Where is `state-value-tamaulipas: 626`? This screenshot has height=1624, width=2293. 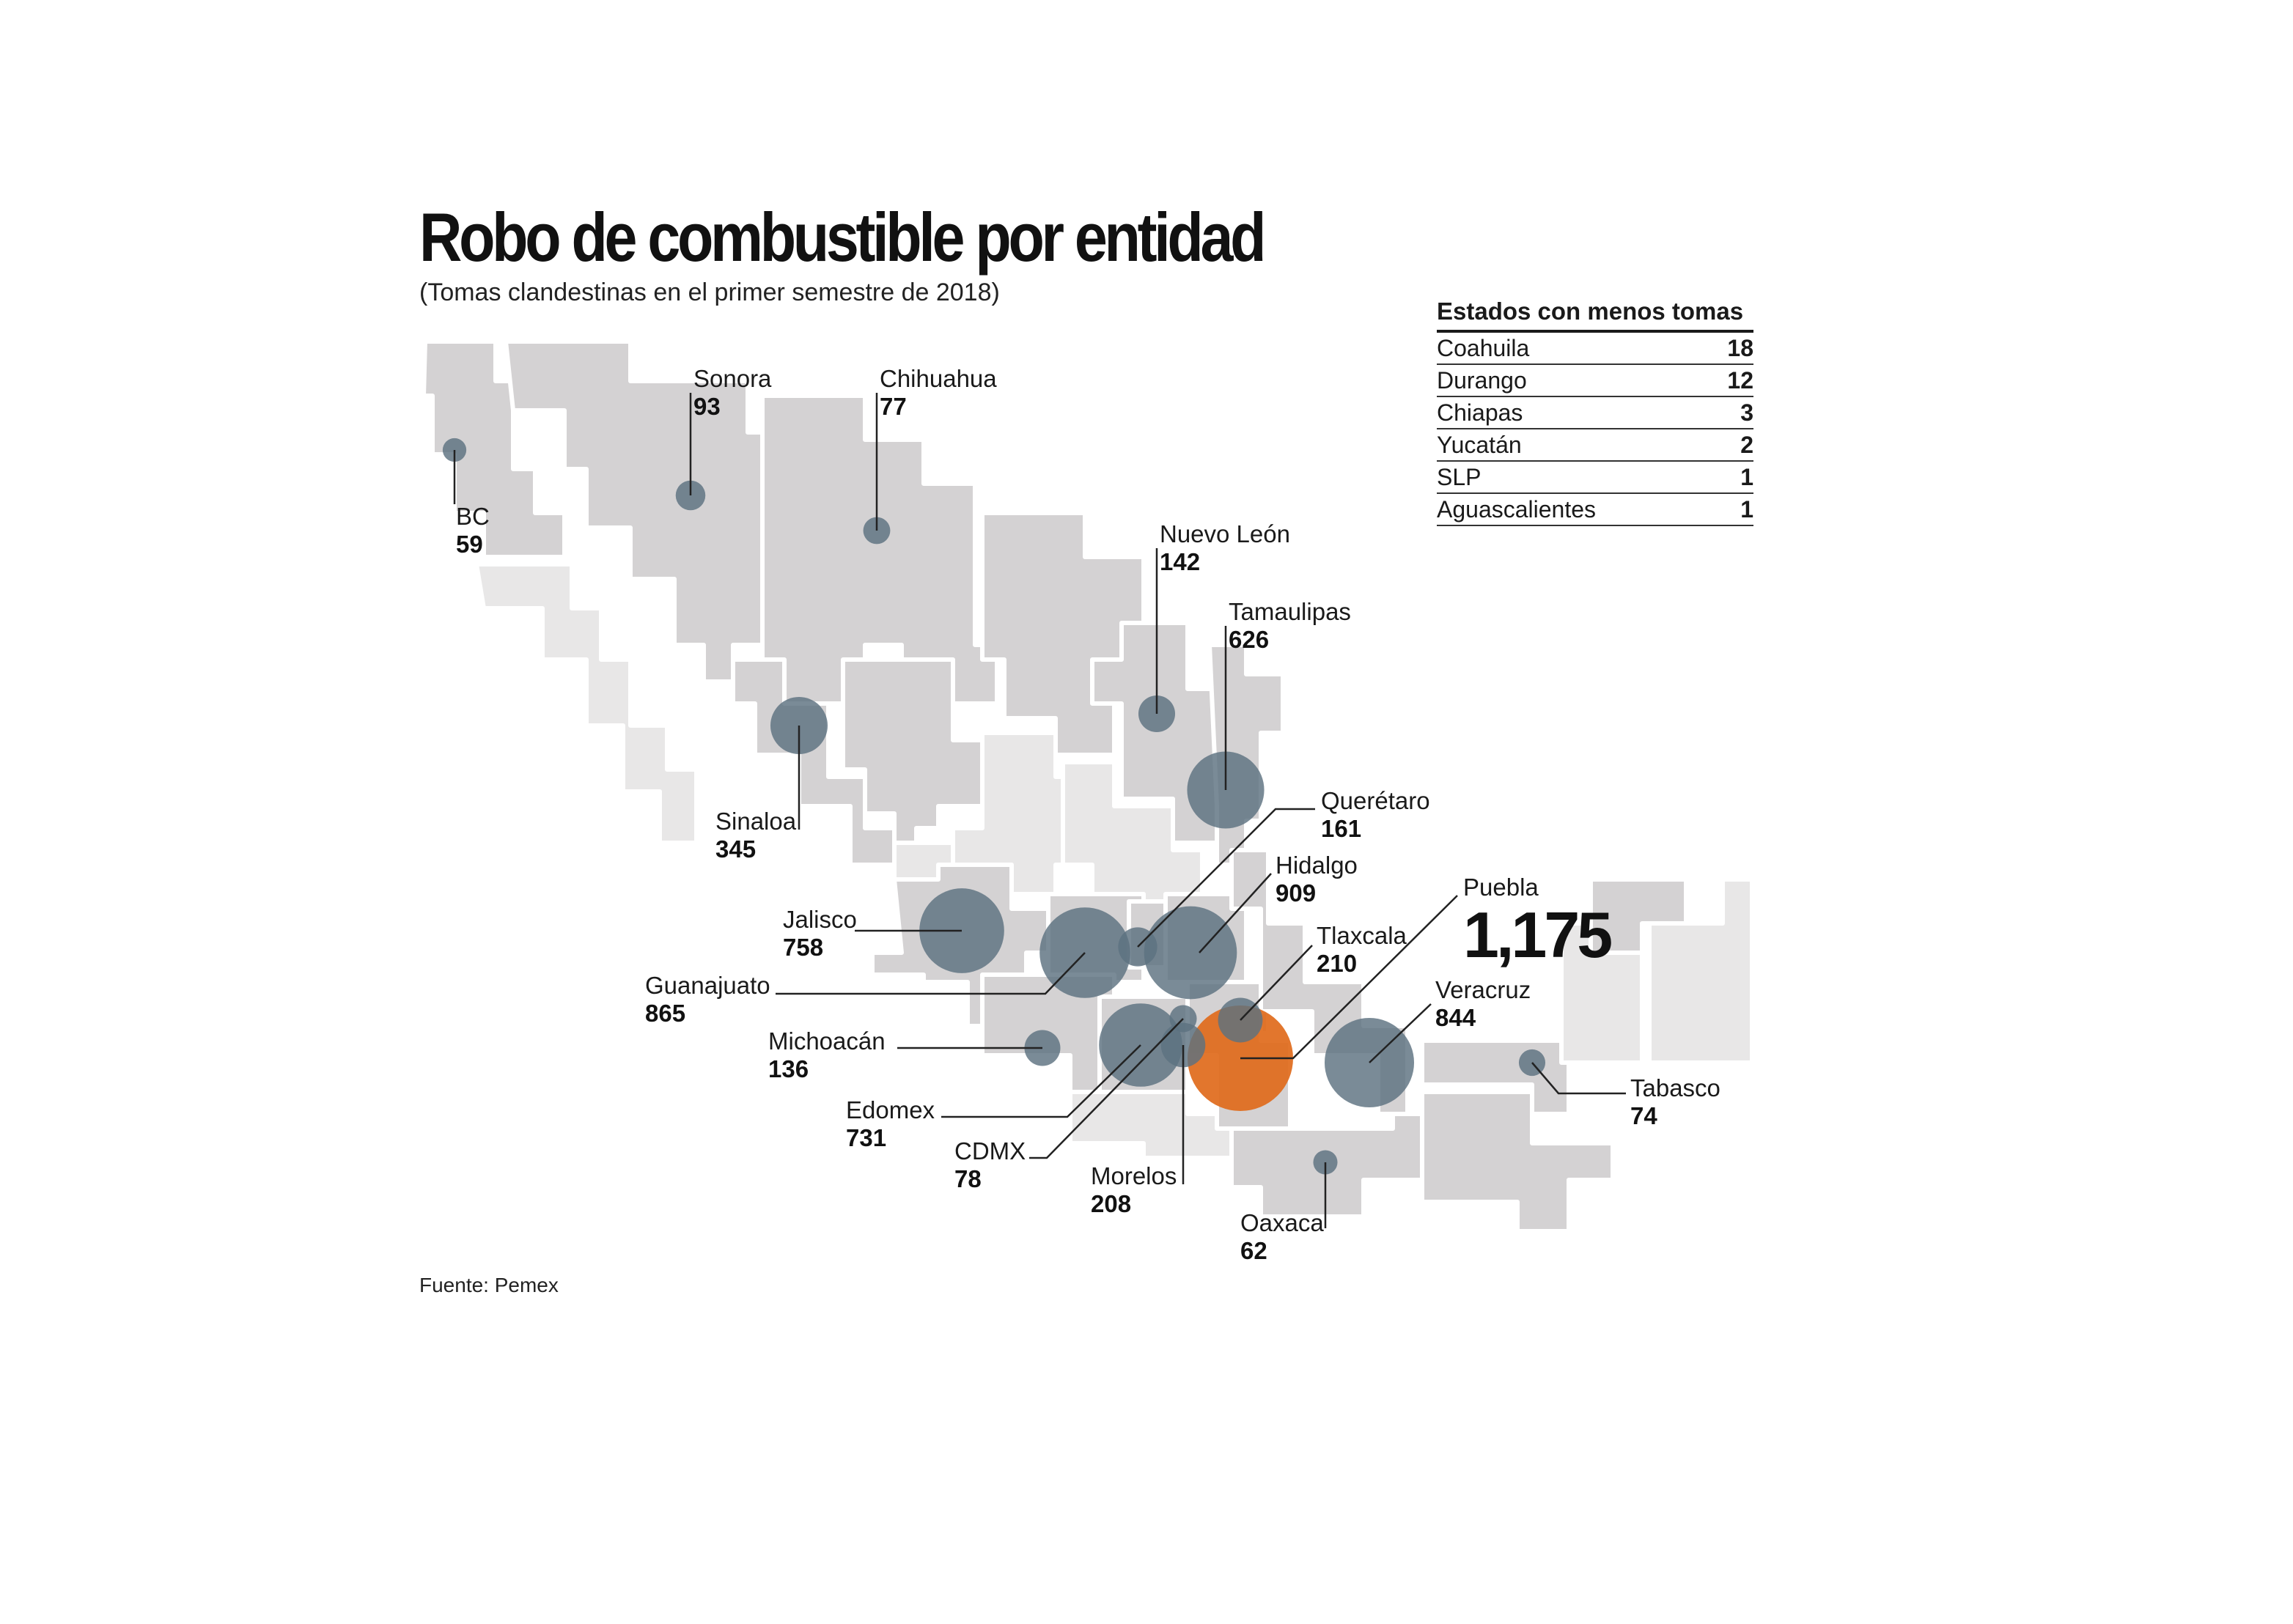
state-value-tamaulipas: 626 is located at coordinates (1249, 639).